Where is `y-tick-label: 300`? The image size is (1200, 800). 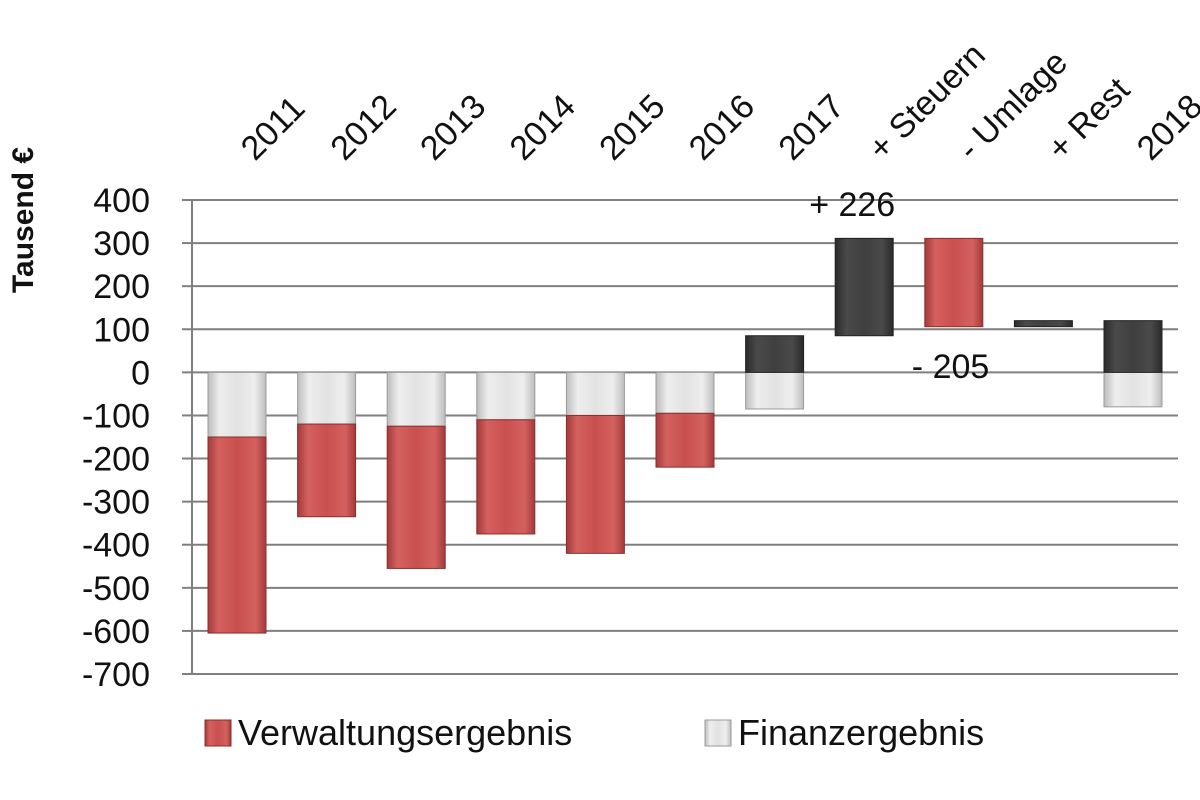 y-tick-label: 300 is located at coordinates (121, 244).